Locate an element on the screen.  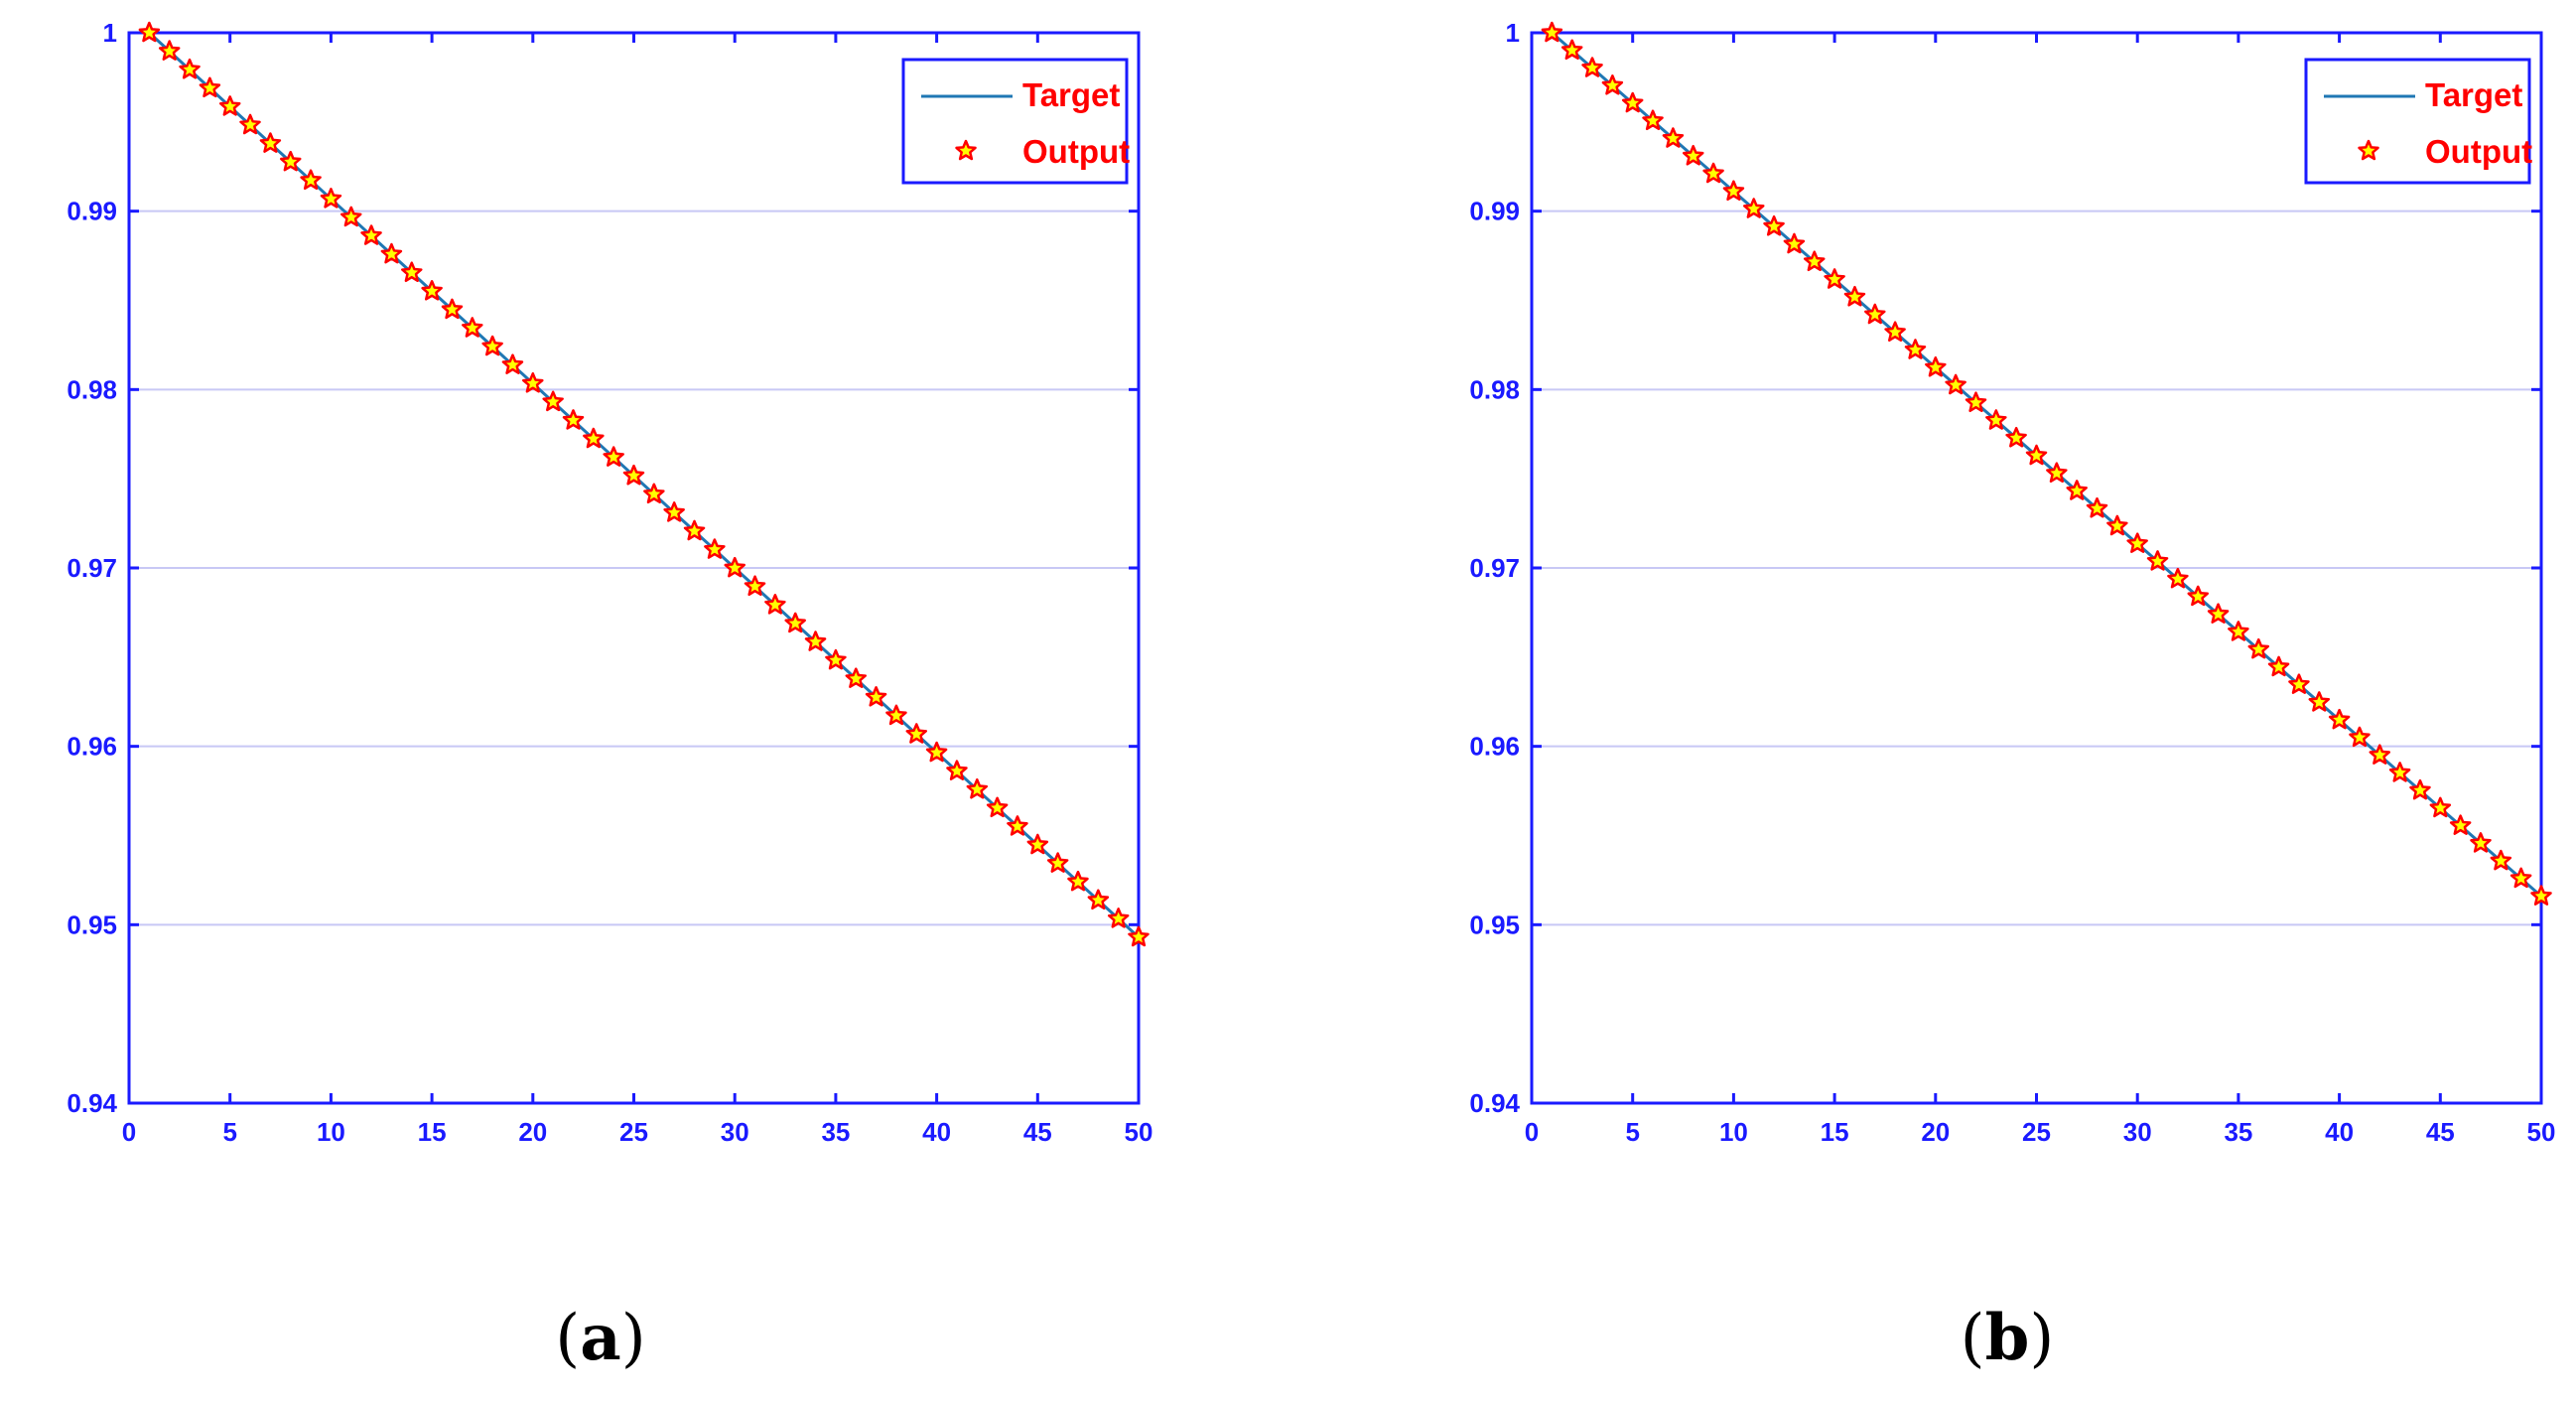
y-tick-label: 0.96 is located at coordinates (1494, 747).